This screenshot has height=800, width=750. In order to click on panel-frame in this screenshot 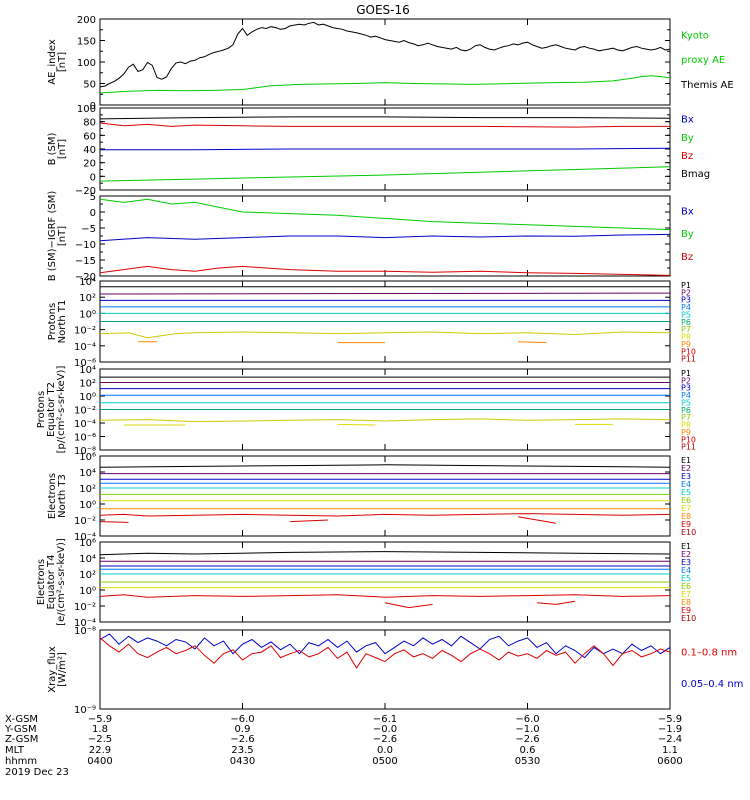, I will do `click(385, 62)`.